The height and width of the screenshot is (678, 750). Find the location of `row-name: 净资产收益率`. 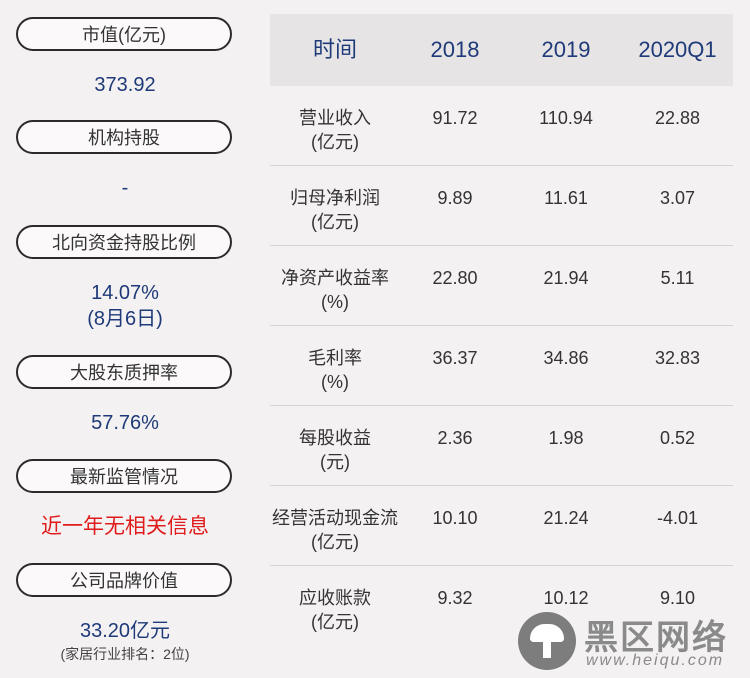

row-name: 净资产收益率 is located at coordinates (335, 278).